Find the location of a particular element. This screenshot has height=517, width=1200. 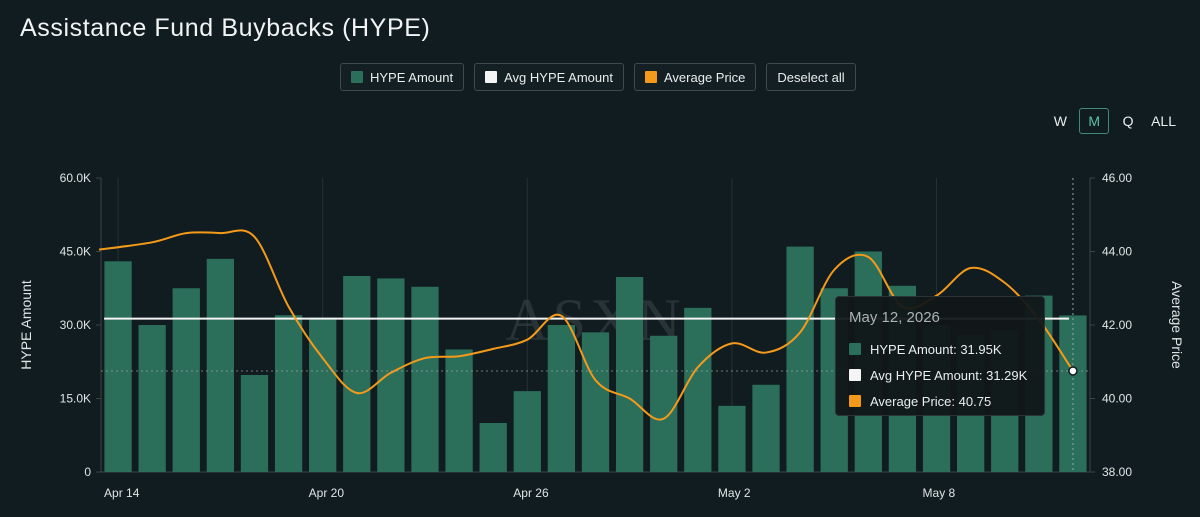

tooltip-row-average-price: Average Price: 40.75 is located at coordinates (940, 401).